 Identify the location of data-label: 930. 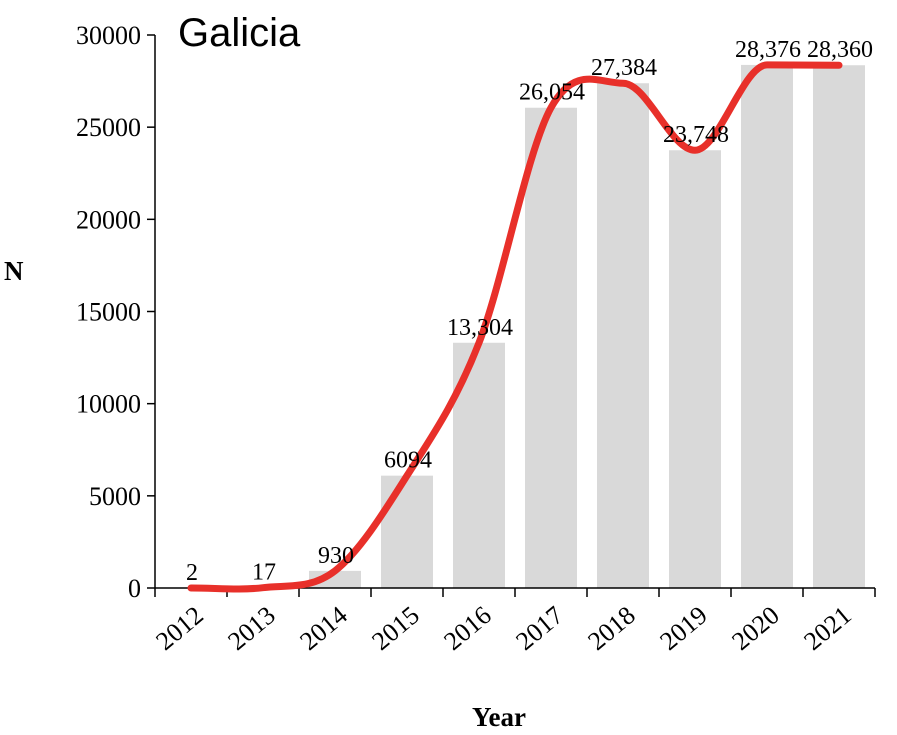
(336, 556).